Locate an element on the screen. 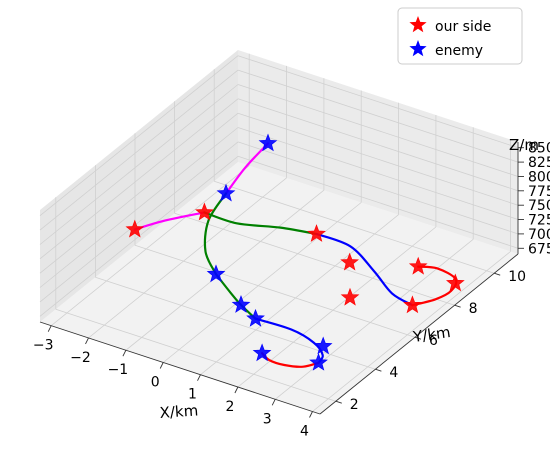  y-tick-label-4: 10 is located at coordinates (517, 277).